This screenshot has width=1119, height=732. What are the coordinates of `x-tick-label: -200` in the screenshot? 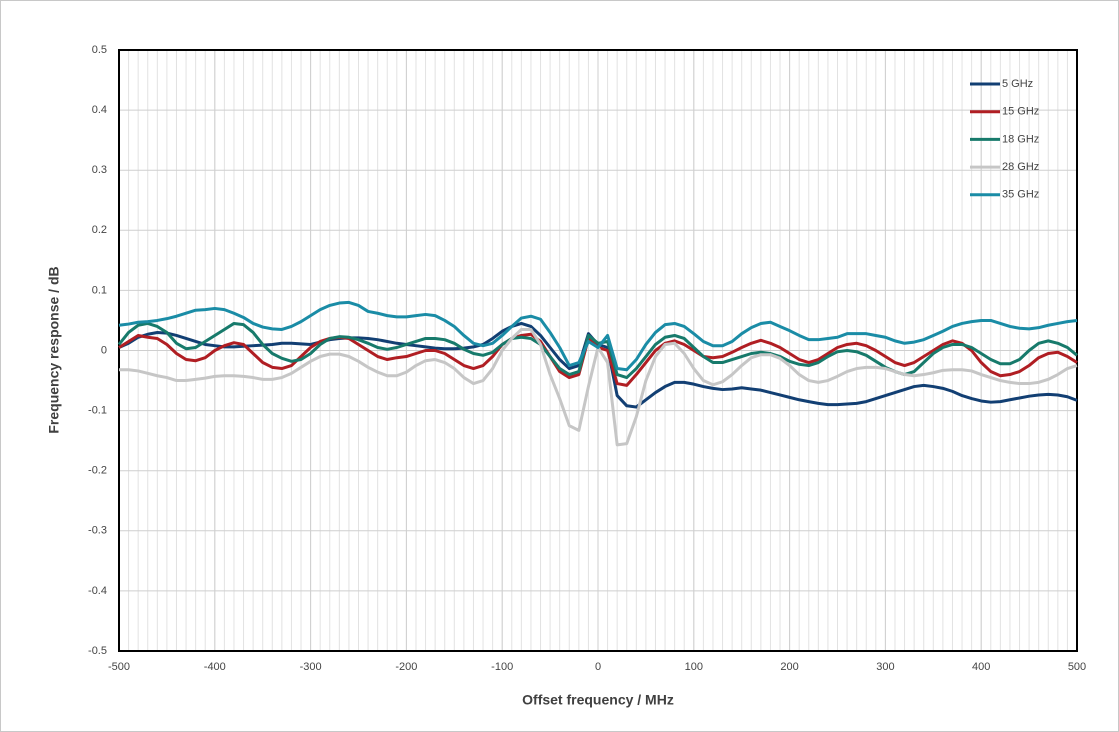 It's located at (406, 667).